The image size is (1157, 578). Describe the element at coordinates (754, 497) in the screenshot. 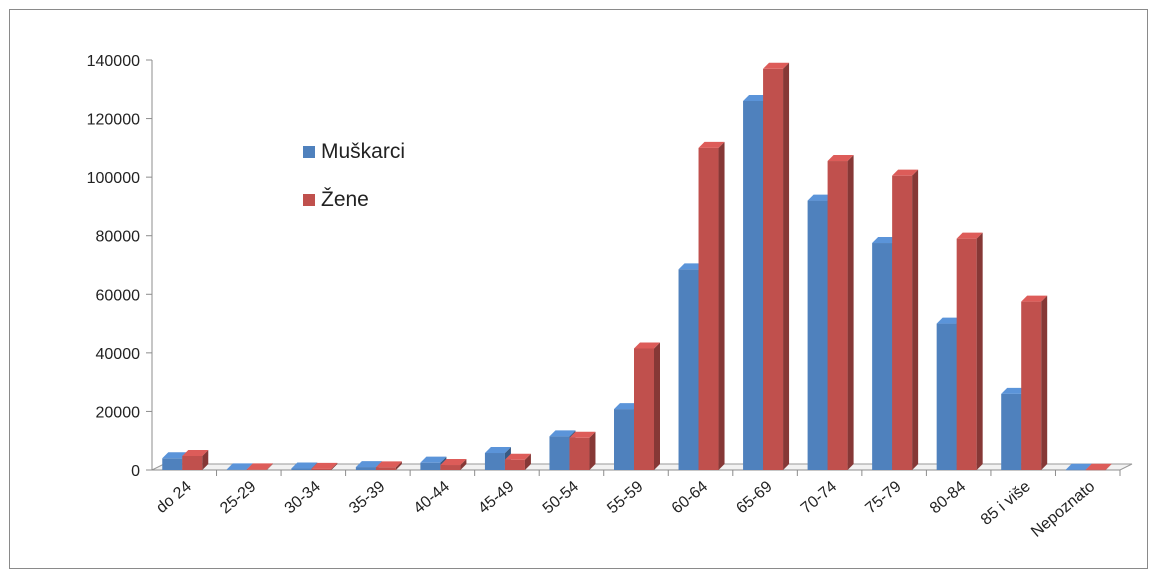

I see `x-tick-label: 65-69` at that location.